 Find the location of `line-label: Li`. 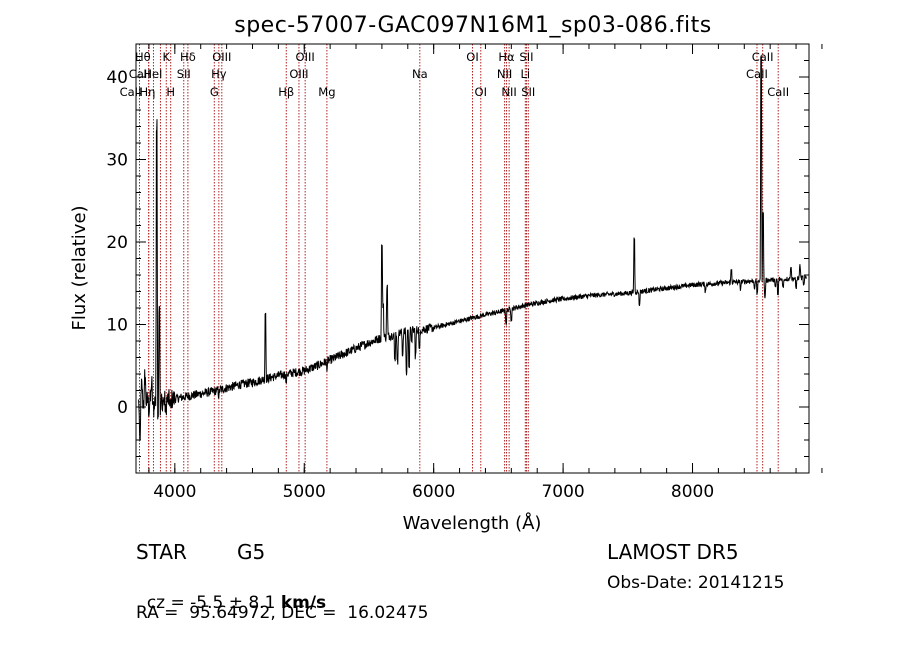

line-label: Li is located at coordinates (525, 74).